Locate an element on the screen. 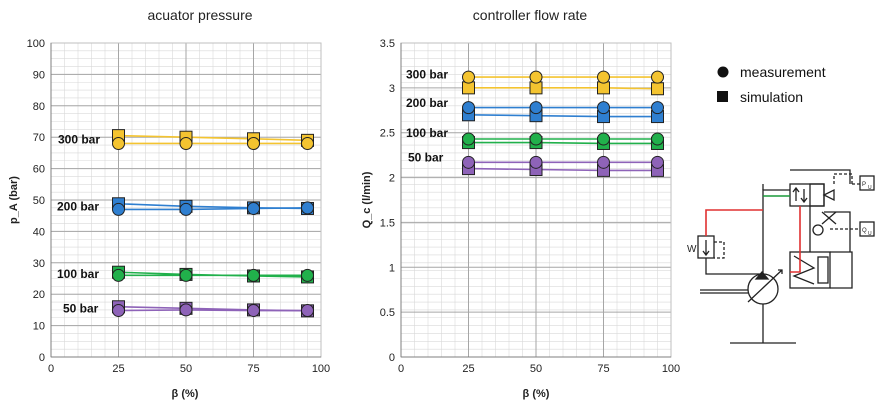 The width and height of the screenshot is (876, 405). series-labels: 300 bar 200 bar 100 bar 50 bar is located at coordinates (427, 115).